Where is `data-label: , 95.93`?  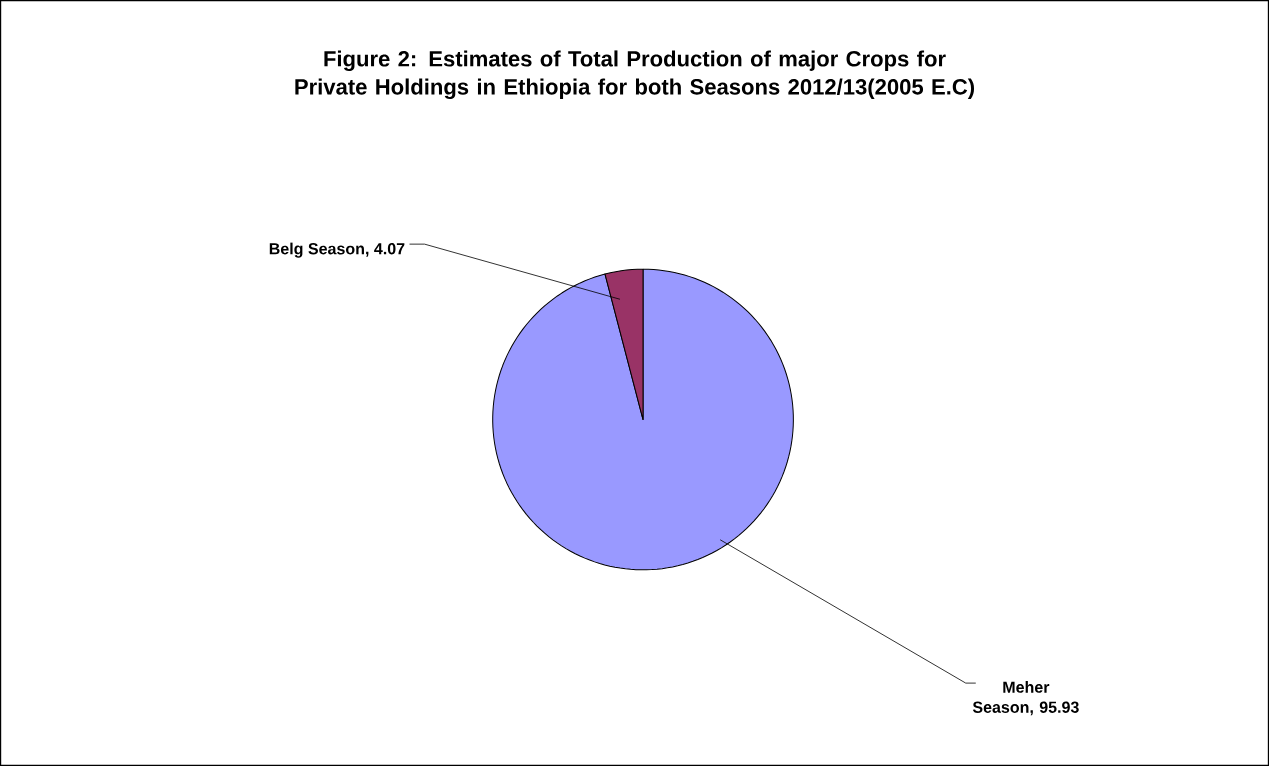 data-label: , 95.93 is located at coordinates (1054, 708).